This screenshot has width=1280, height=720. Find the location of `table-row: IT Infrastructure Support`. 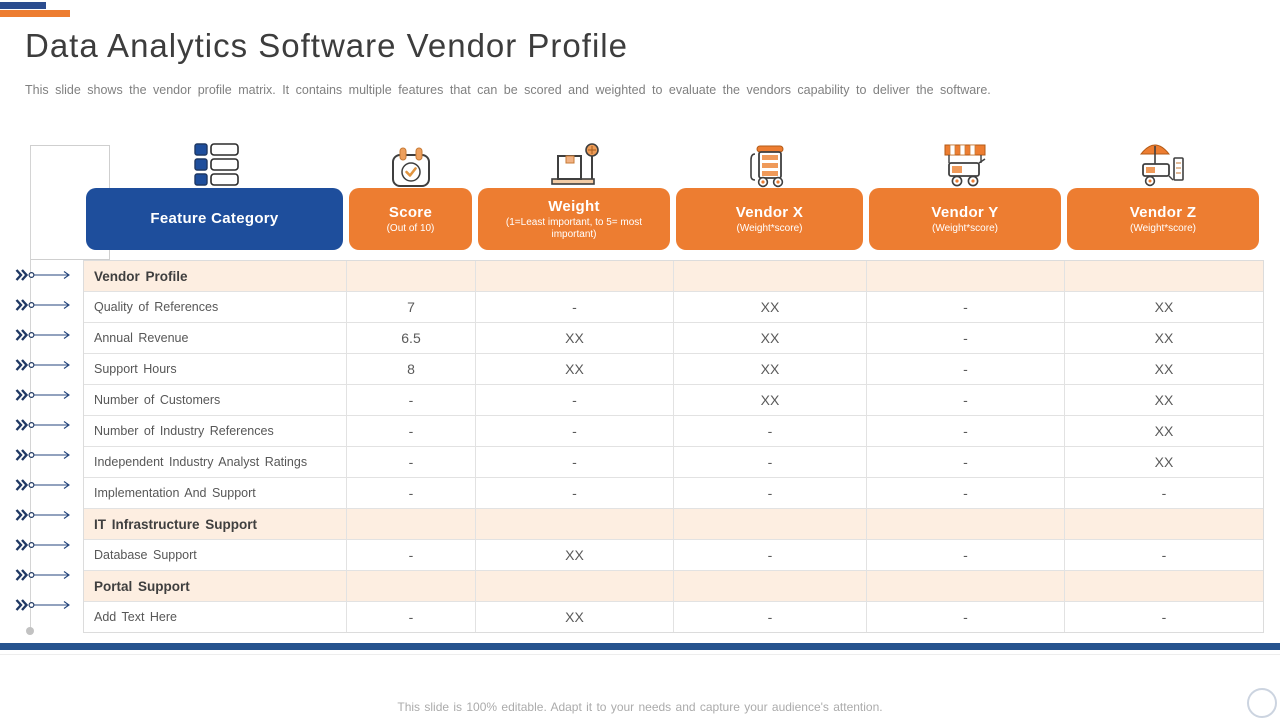

table-row: IT Infrastructure Support is located at coordinates (673, 524).